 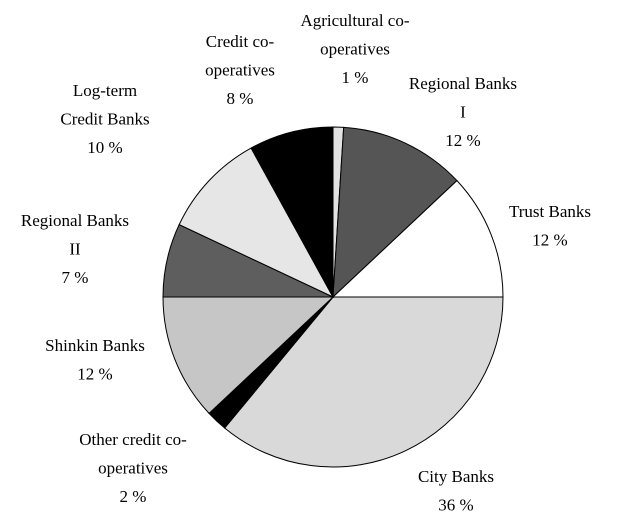 I want to click on slice-label: II, so click(x=75, y=248).